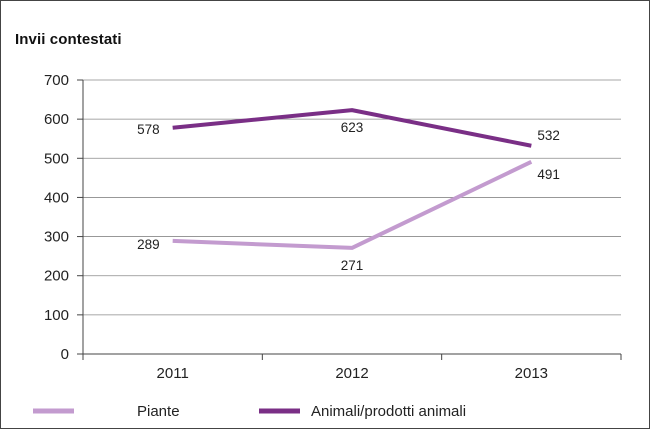 The height and width of the screenshot is (431, 652). What do you see at coordinates (56, 158) in the screenshot?
I see `y-tick-label-500: 500` at bounding box center [56, 158].